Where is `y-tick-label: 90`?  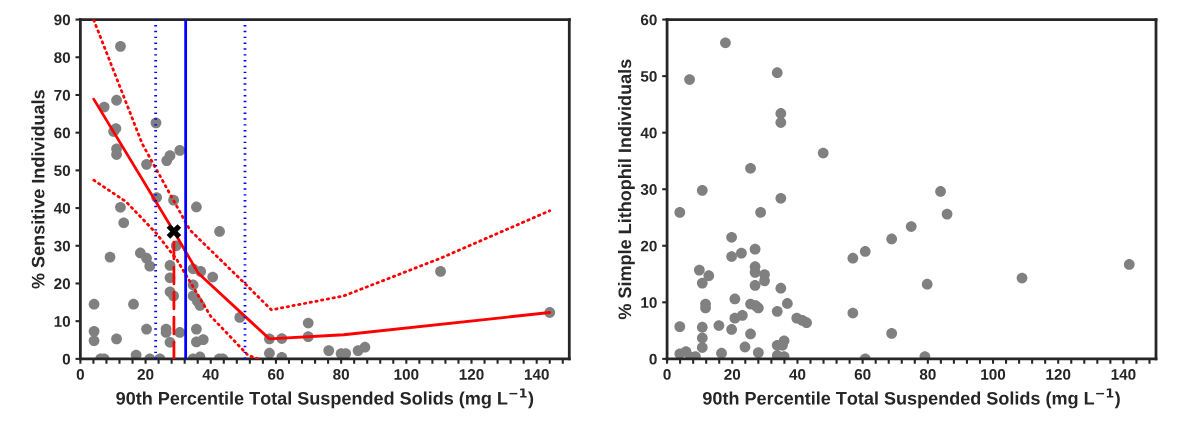
y-tick-label: 90 is located at coordinates (62, 20).